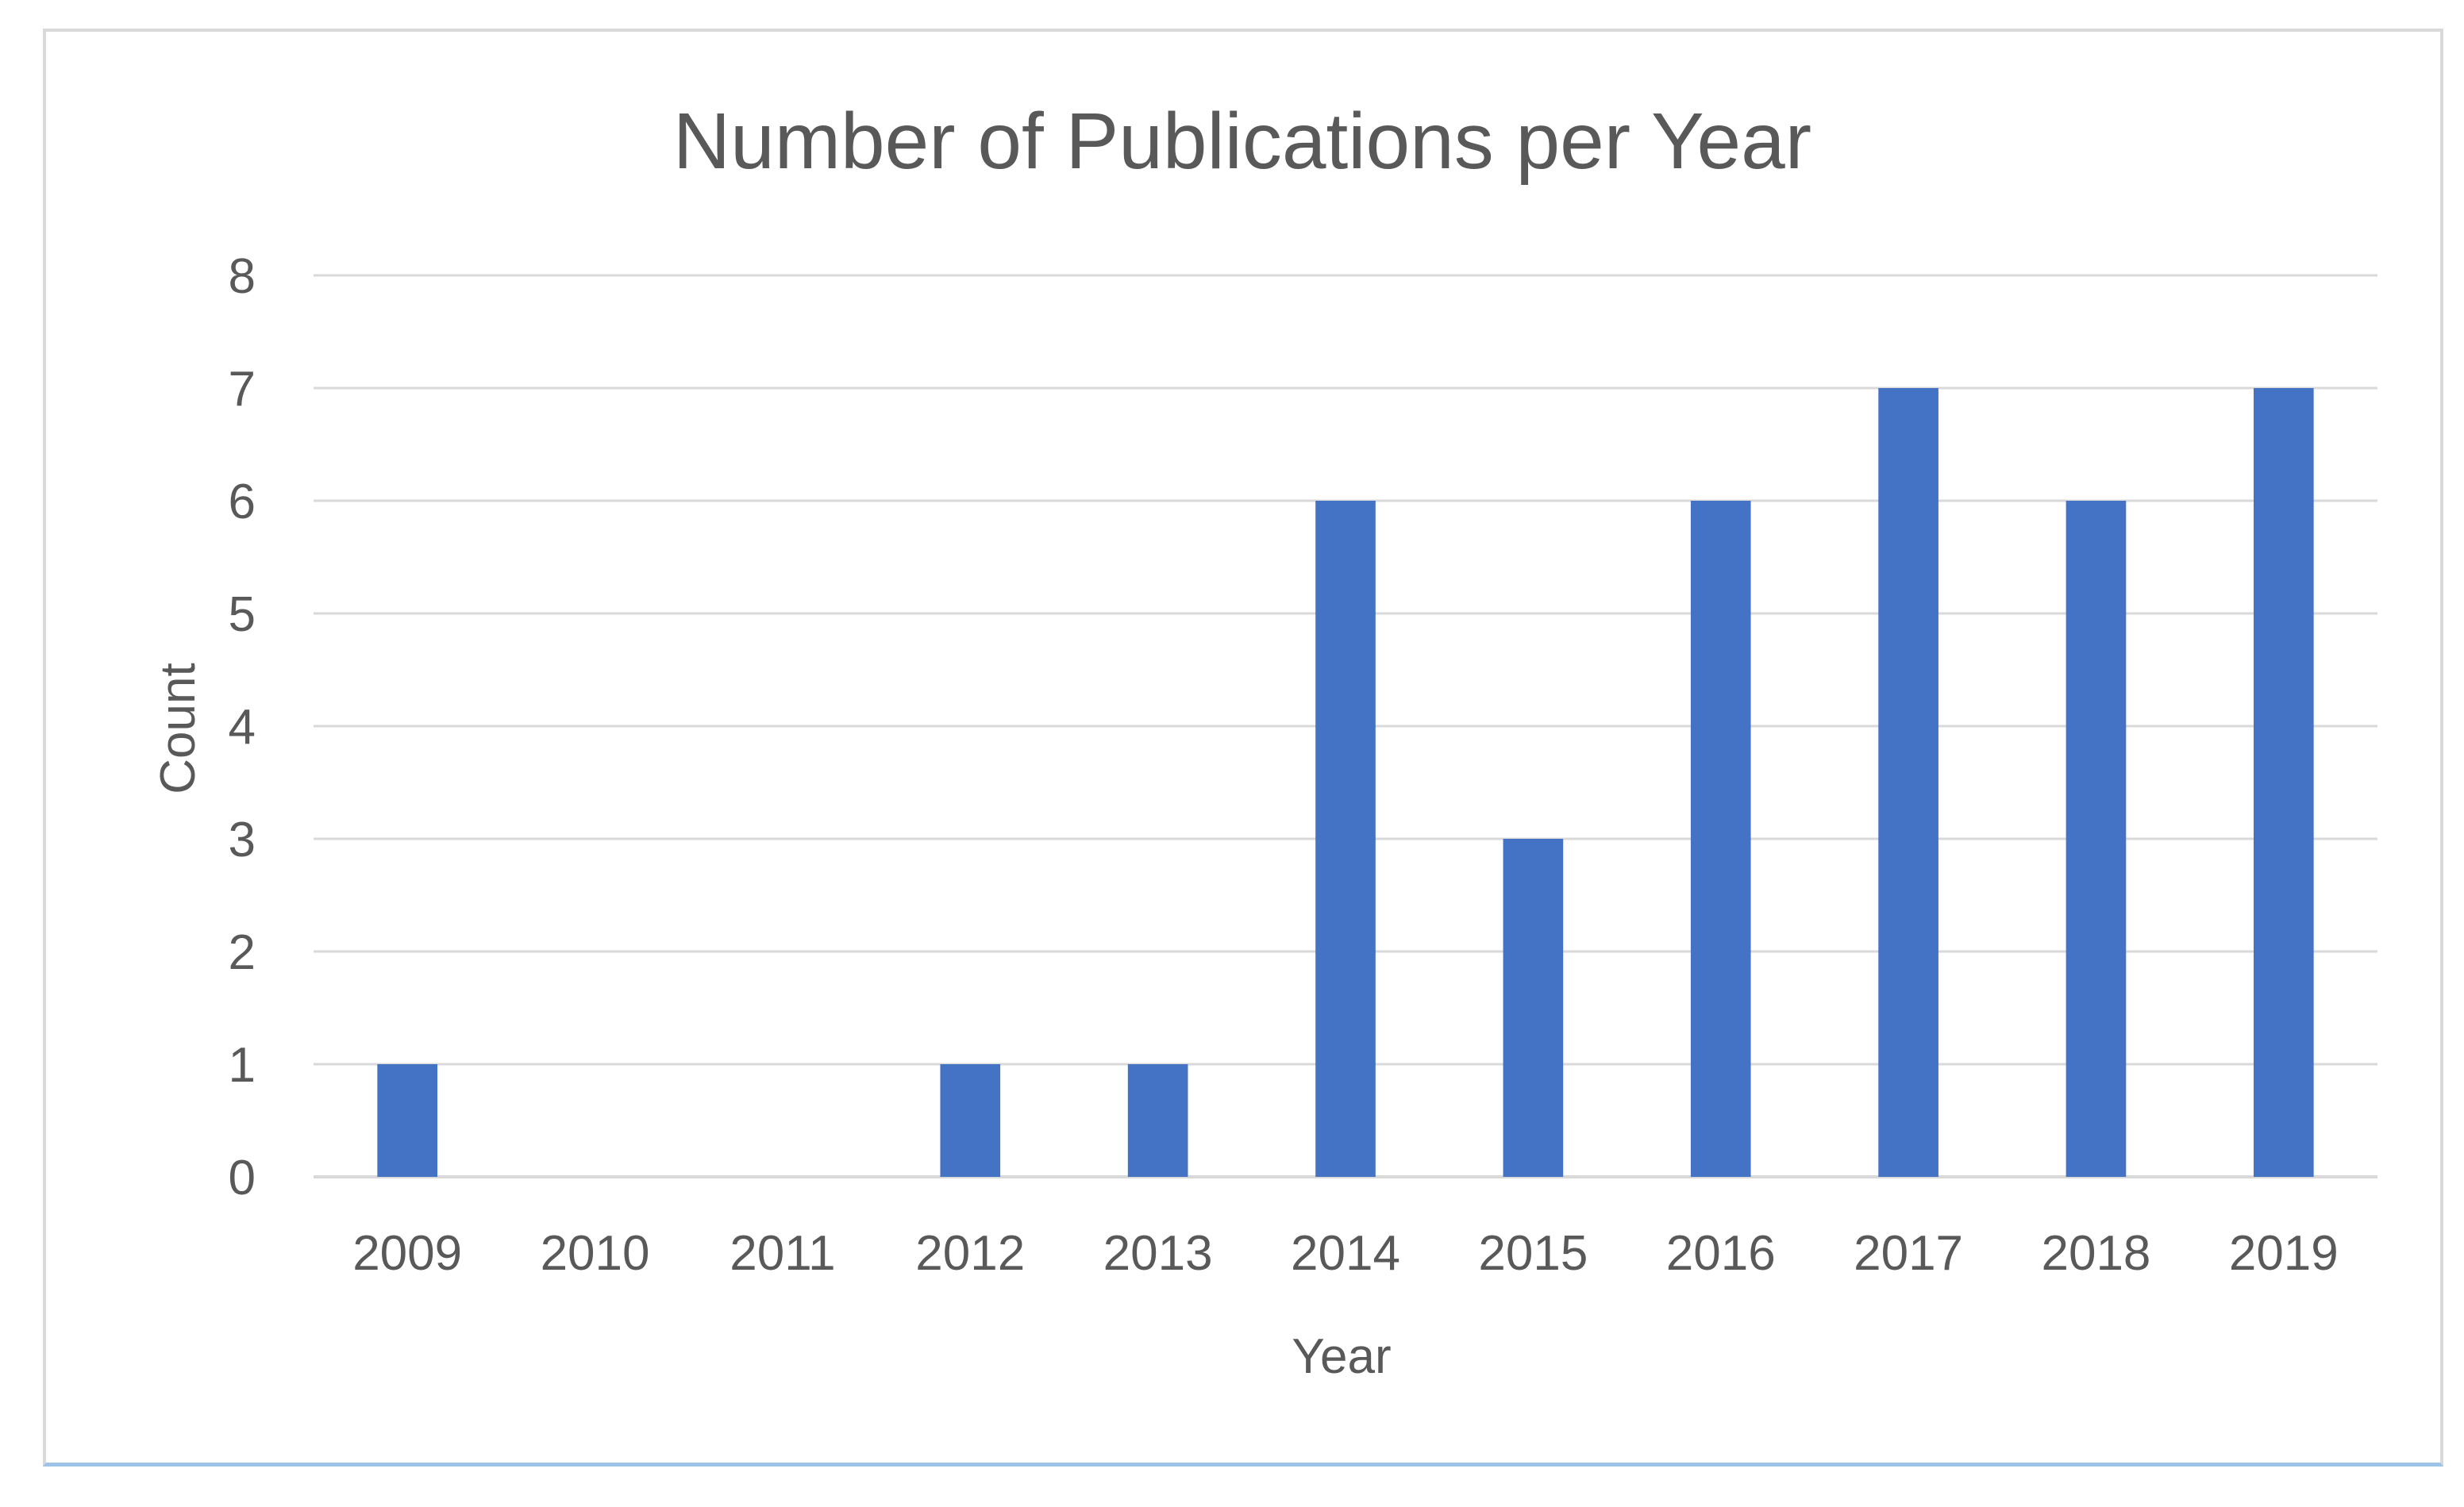 This screenshot has width=2464, height=1507. I want to click on x-tick-label: 2009, so click(407, 1253).